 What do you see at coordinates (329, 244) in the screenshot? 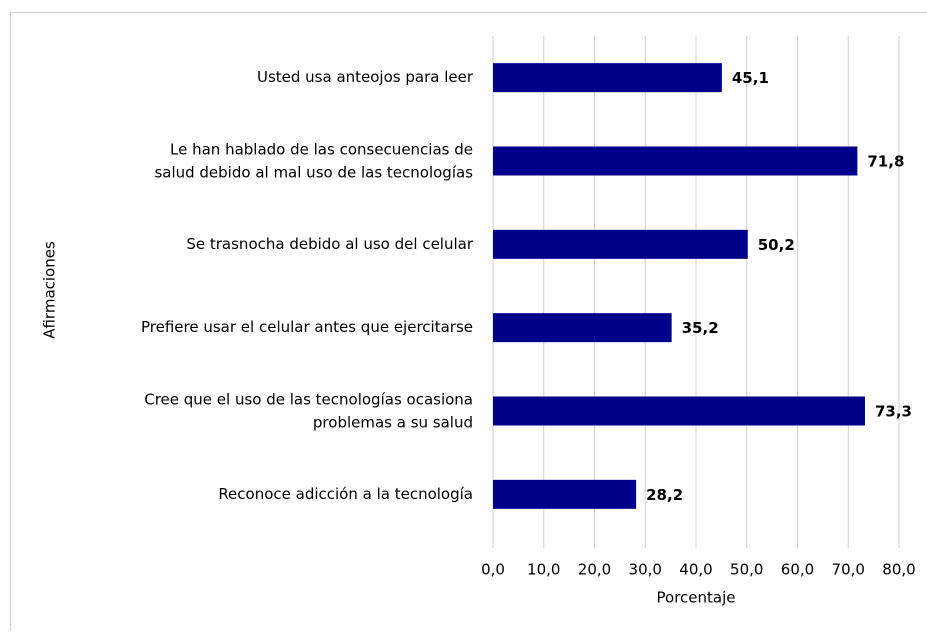
I see `y-tick-label: Se trasnocha debido al uso del celular` at bounding box center [329, 244].